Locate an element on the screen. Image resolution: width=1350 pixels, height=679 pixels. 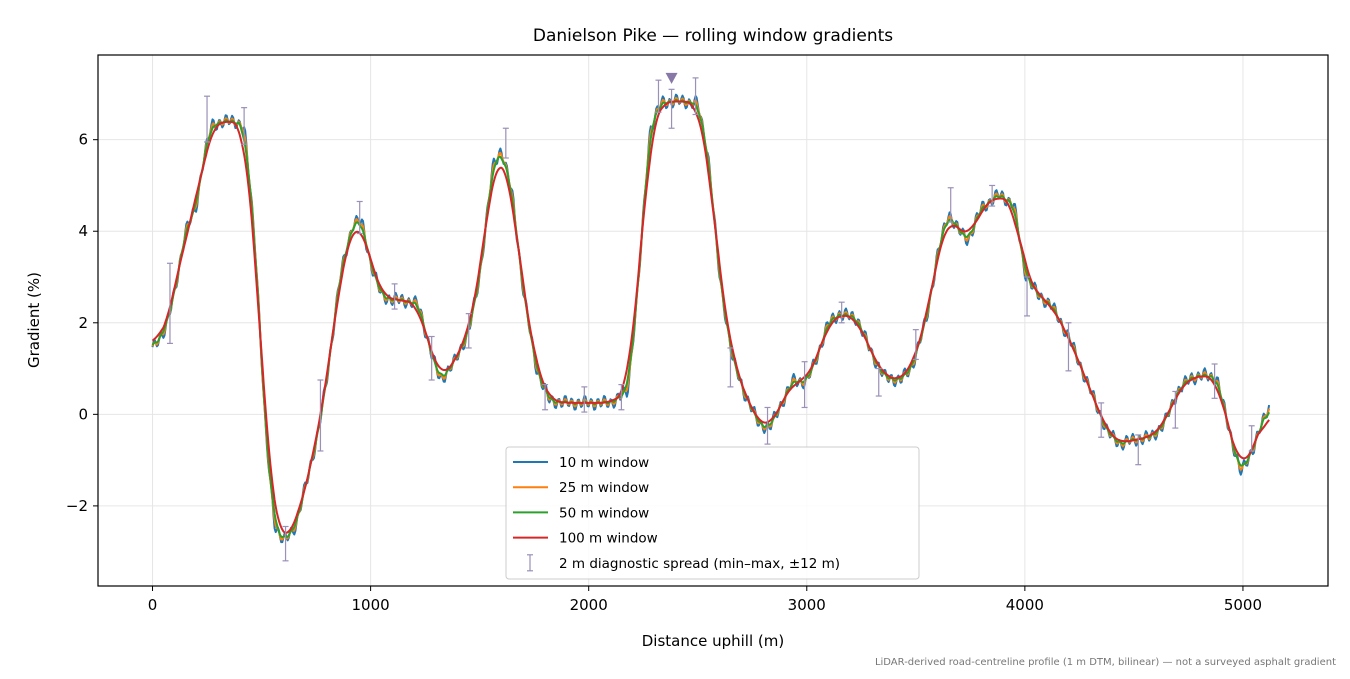
legend-label: 25 m window is located at coordinates (604, 488).